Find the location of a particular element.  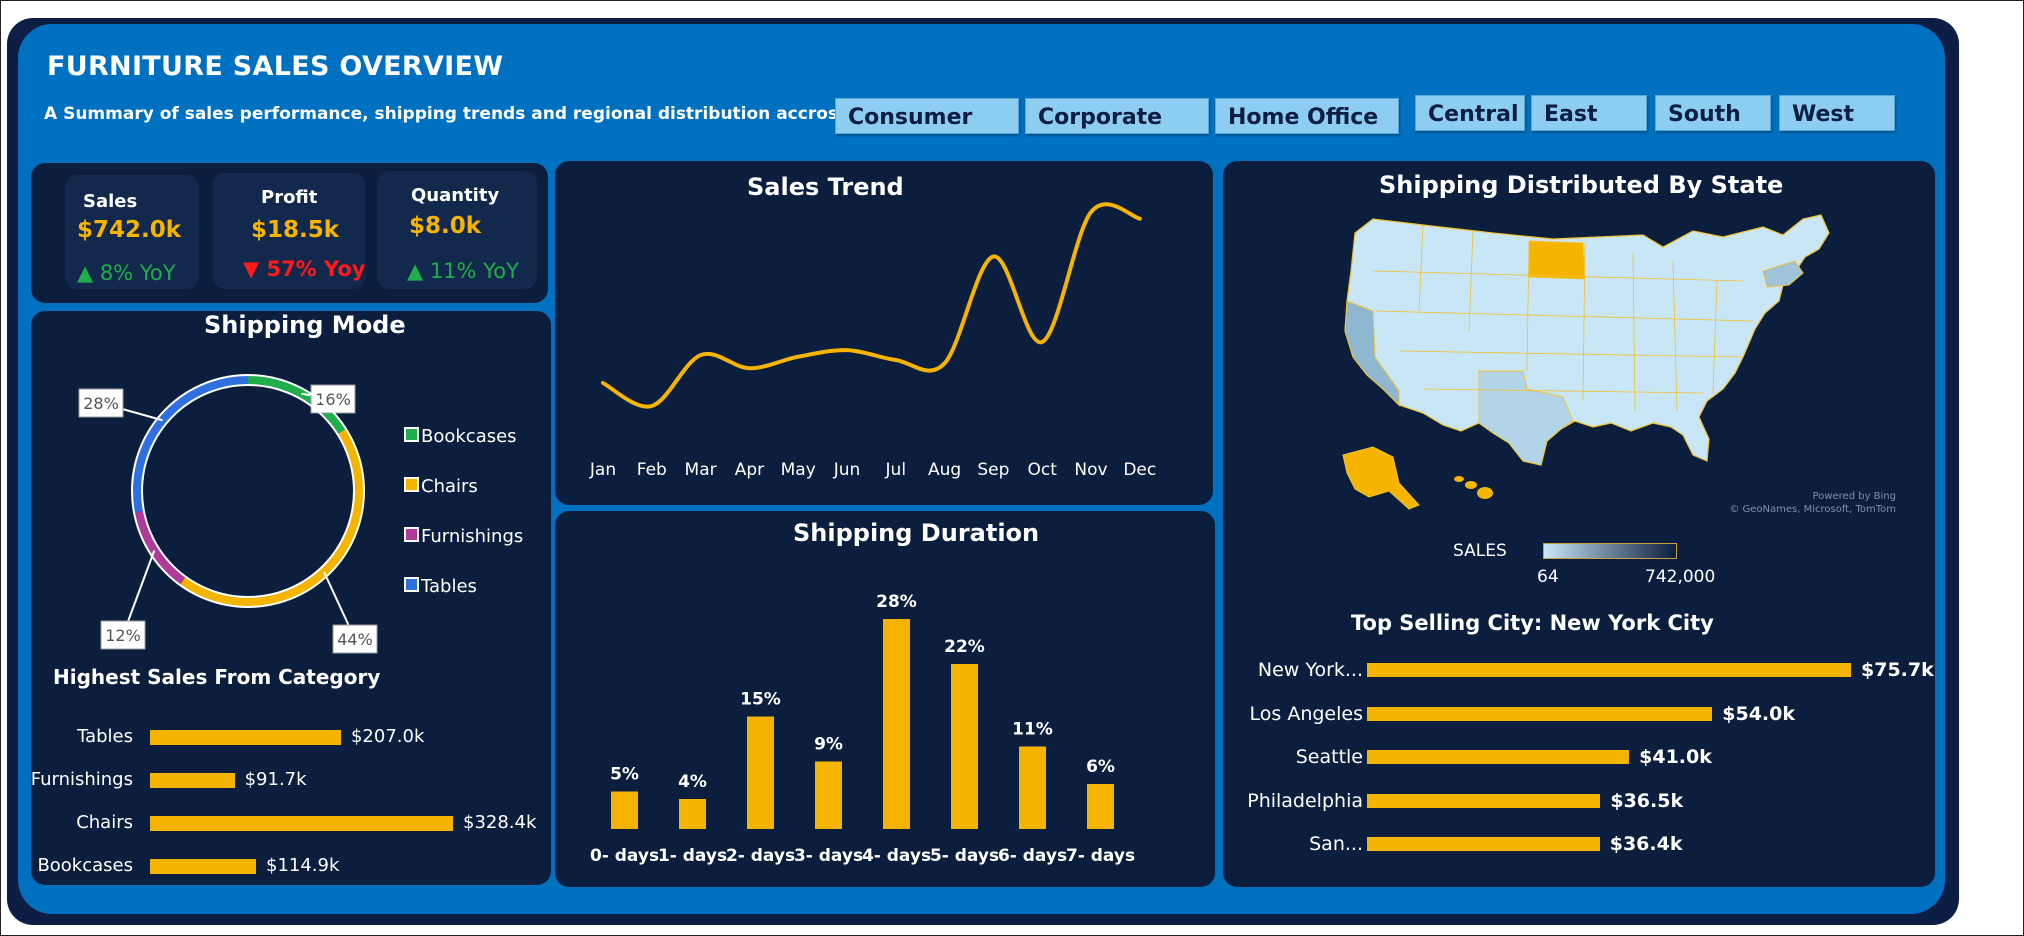

bar-chairs is located at coordinates (301, 823).